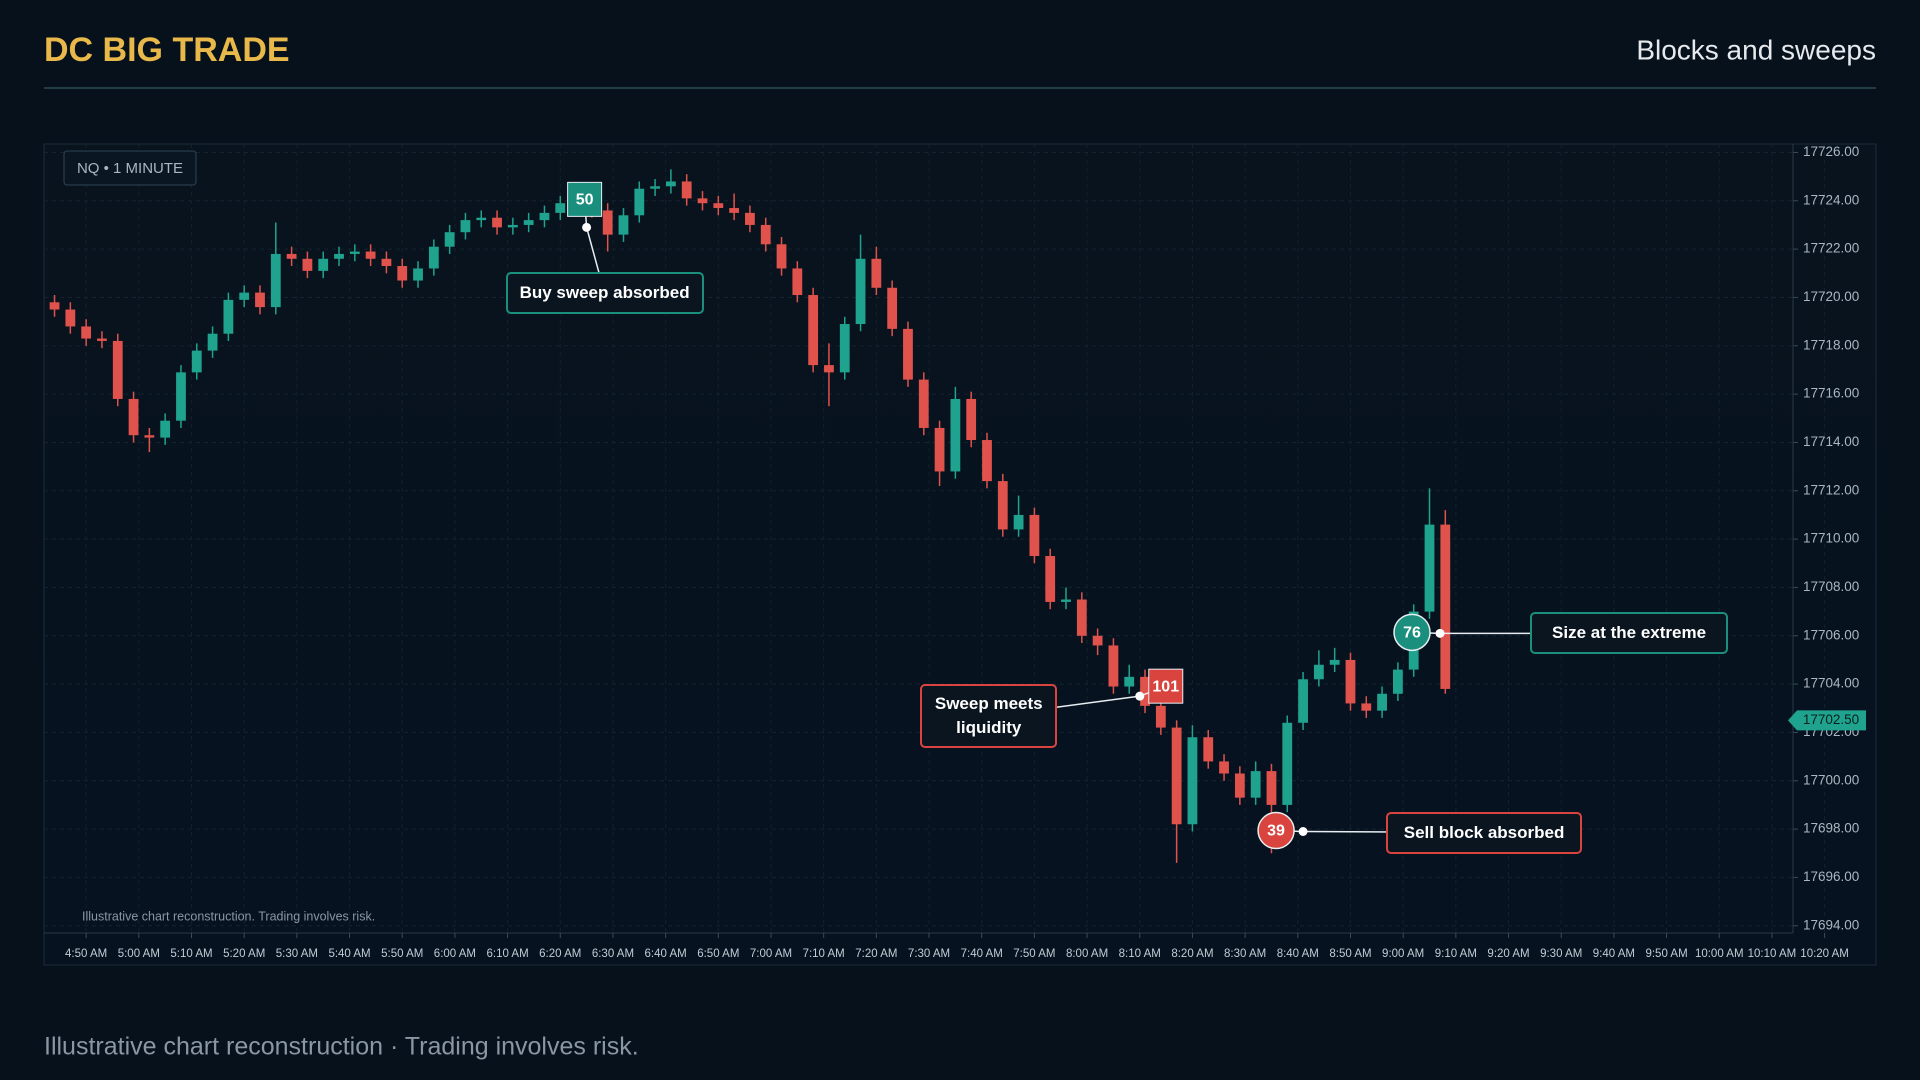 The height and width of the screenshot is (1080, 1920). Describe the element at coordinates (1831, 199) in the screenshot. I see `y-tick-label: 17724.00` at that location.